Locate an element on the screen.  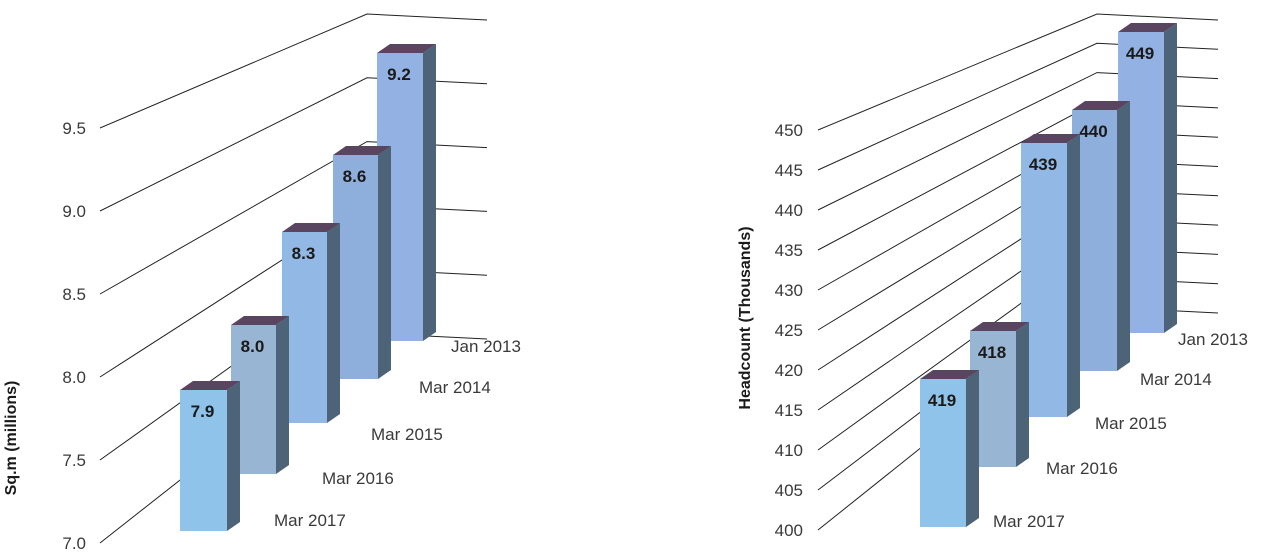
y-tick-labels: 400 405 410 415 420 425 430 435 440 445 450 is located at coordinates (789, 330).